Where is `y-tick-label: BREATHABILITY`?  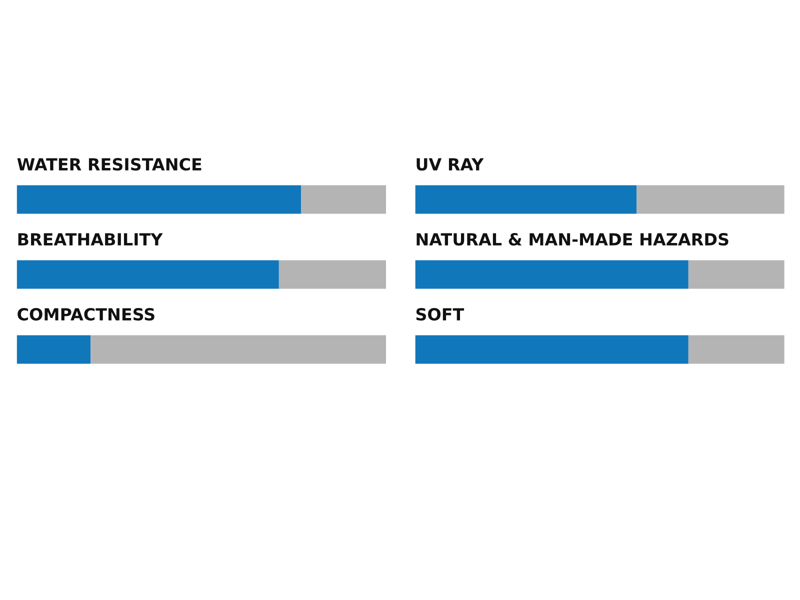 y-tick-label: BREATHABILITY is located at coordinates (90, 239).